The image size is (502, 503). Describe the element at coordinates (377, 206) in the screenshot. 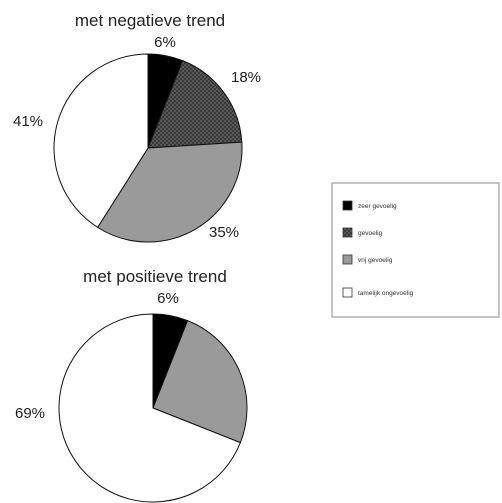

I see `legend-label-zeer-gevoelig: zeer gevoelig` at that location.